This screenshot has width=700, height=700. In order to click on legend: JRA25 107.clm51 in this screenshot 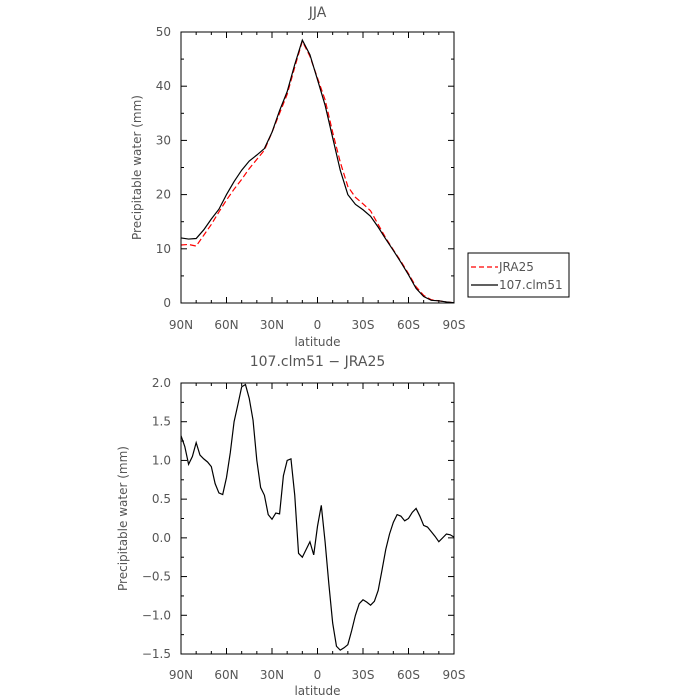, I will do `click(518, 275)`.